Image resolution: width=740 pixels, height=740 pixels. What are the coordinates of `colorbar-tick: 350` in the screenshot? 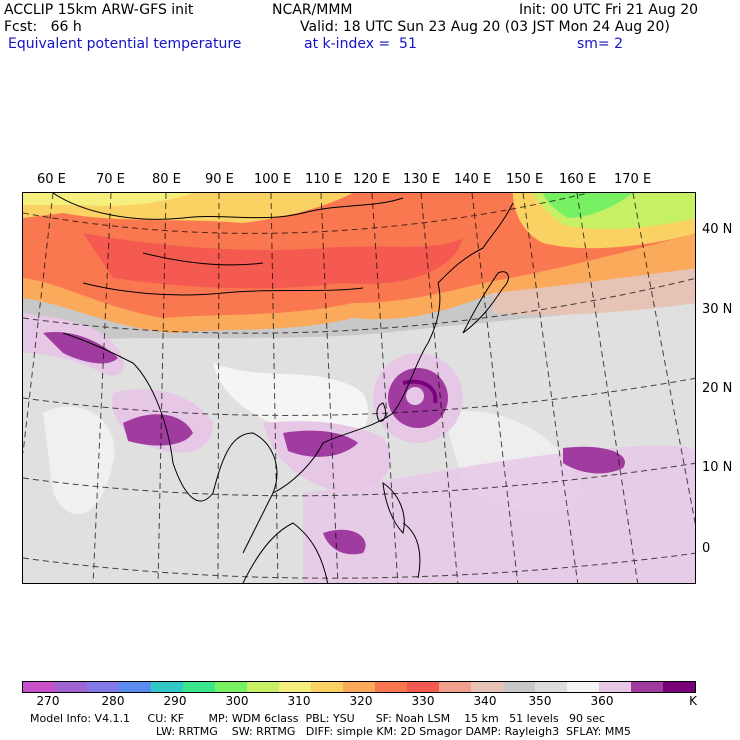 It's located at (540, 701).